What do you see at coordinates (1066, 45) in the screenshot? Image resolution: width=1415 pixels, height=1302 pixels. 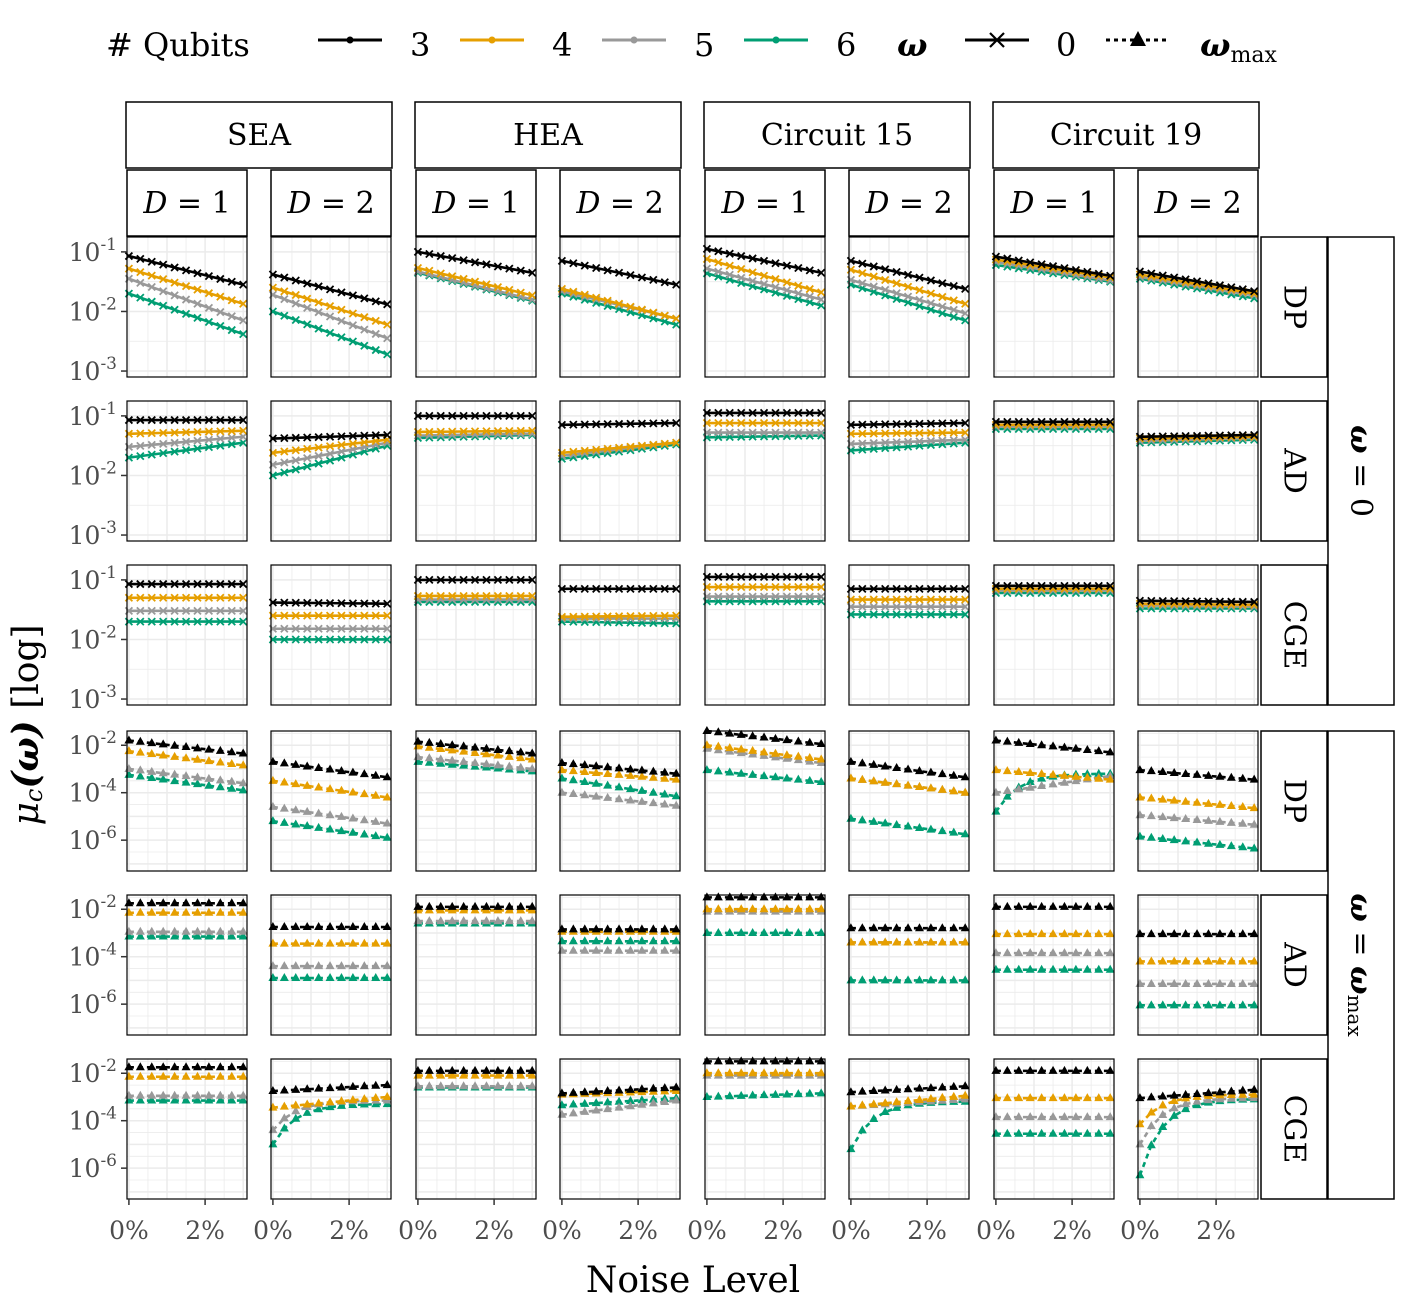 I see `legend-label-omega-0: 0` at bounding box center [1066, 45].